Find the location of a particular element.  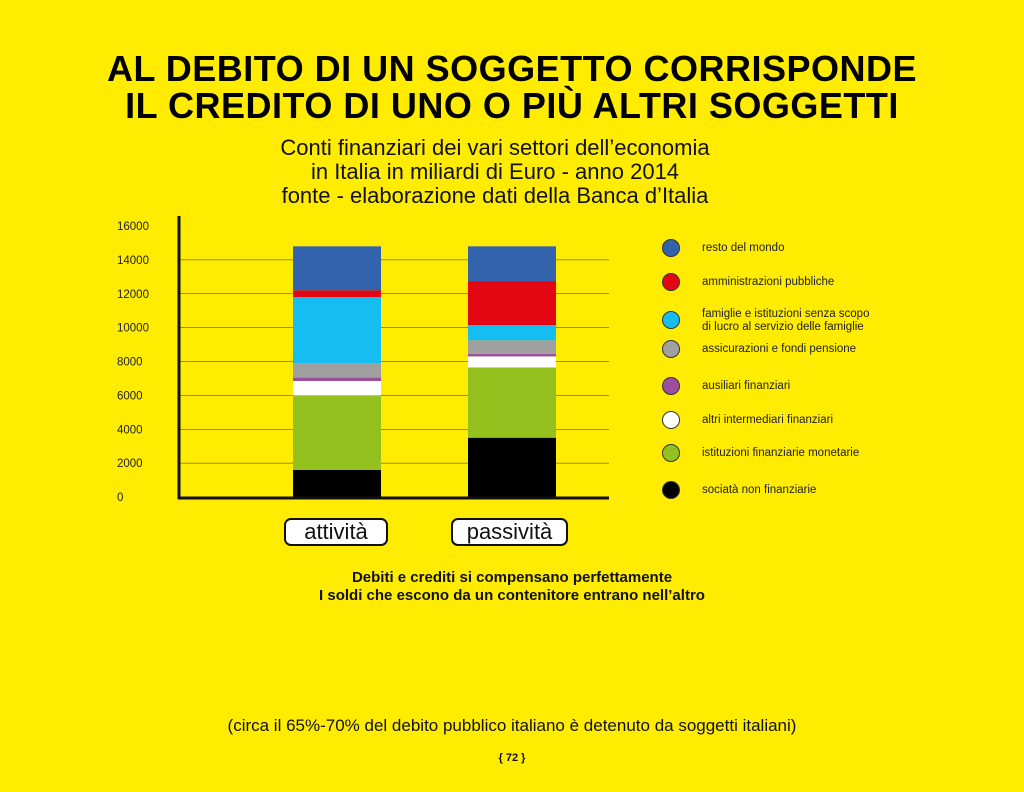

legend-label: di lucro al servizio delle famiglie is located at coordinates (783, 327).